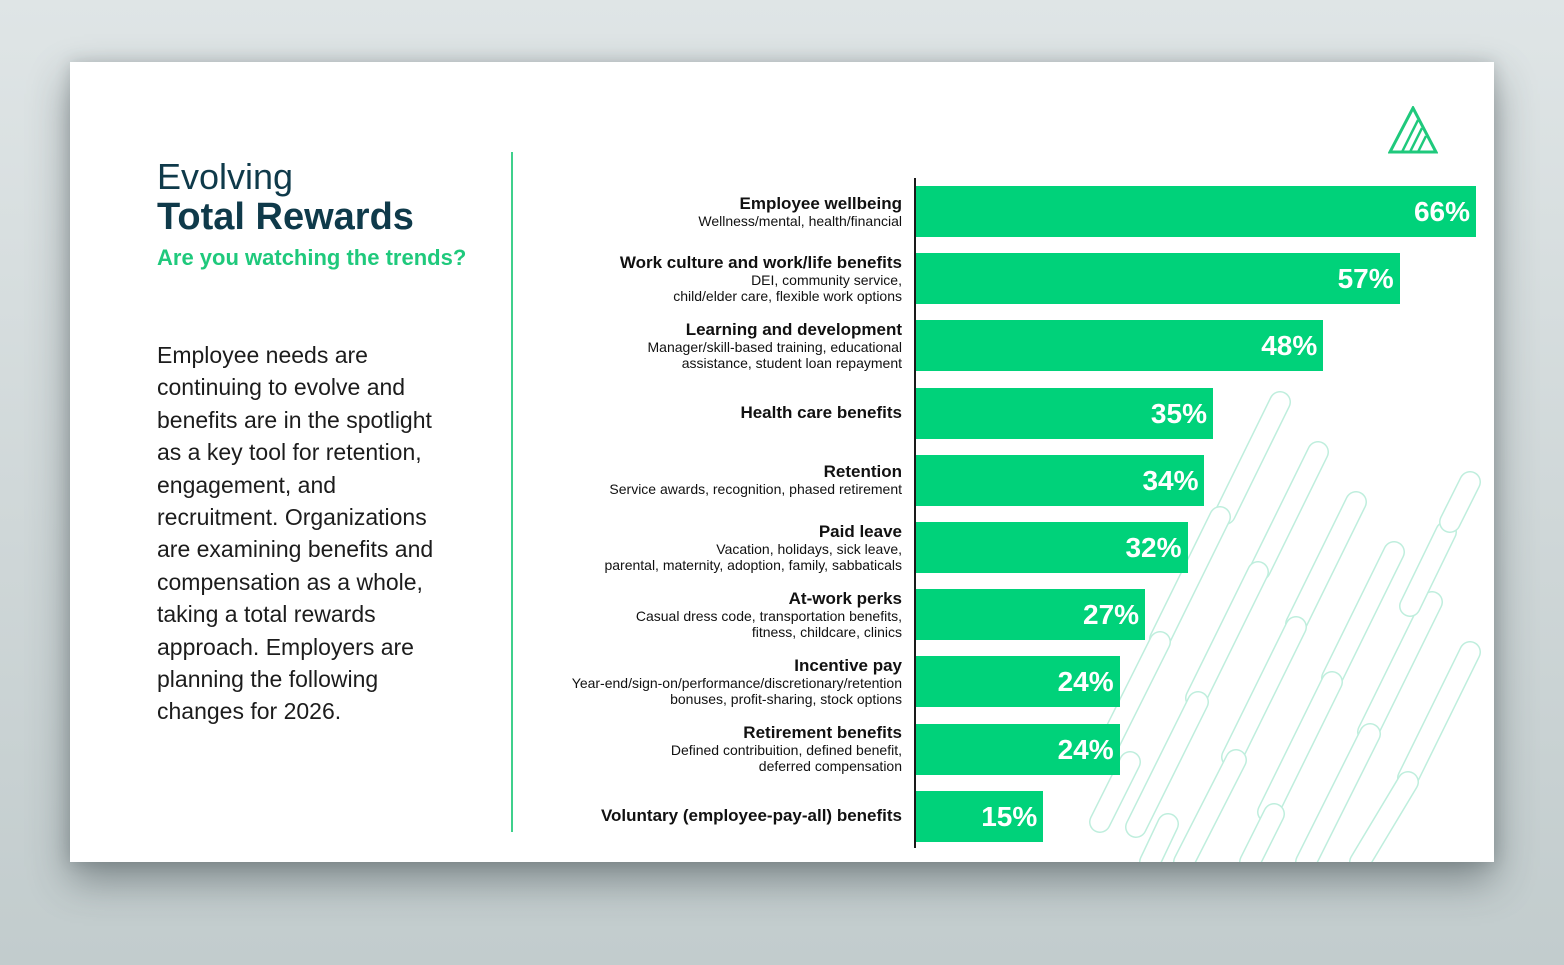 The height and width of the screenshot is (965, 1564). I want to click on category-title: Learning and development, so click(793, 329).